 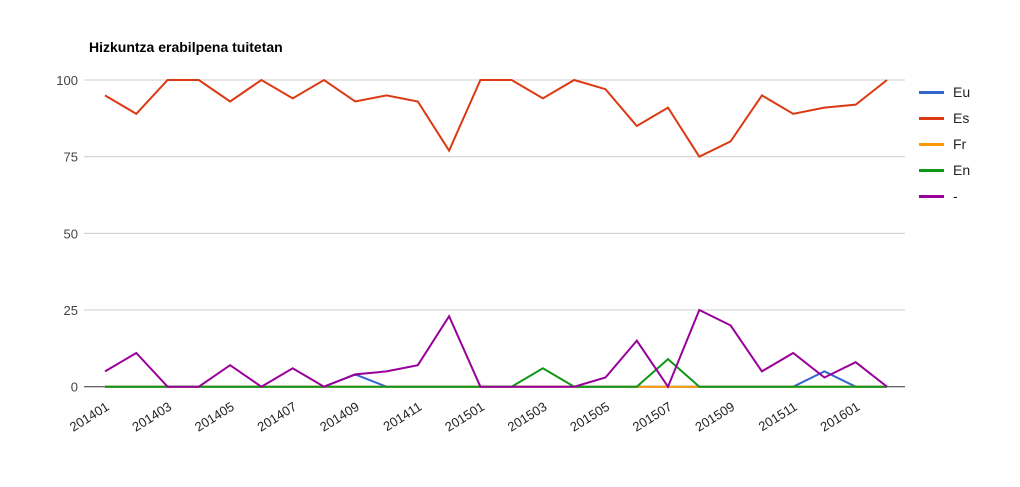 I want to click on series-line-es, so click(x=496, y=118).